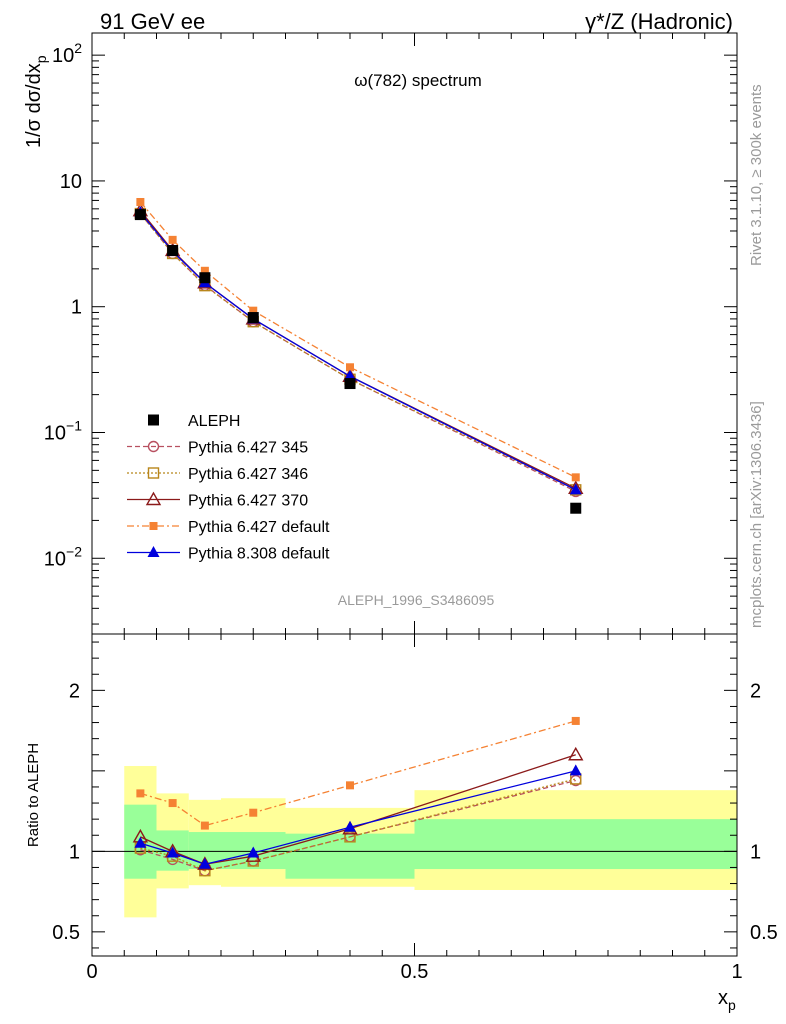  Describe the element at coordinates (756, 175) in the screenshot. I see `rivet-label: Rivet 3.1.10, ≥ 300k events` at that location.